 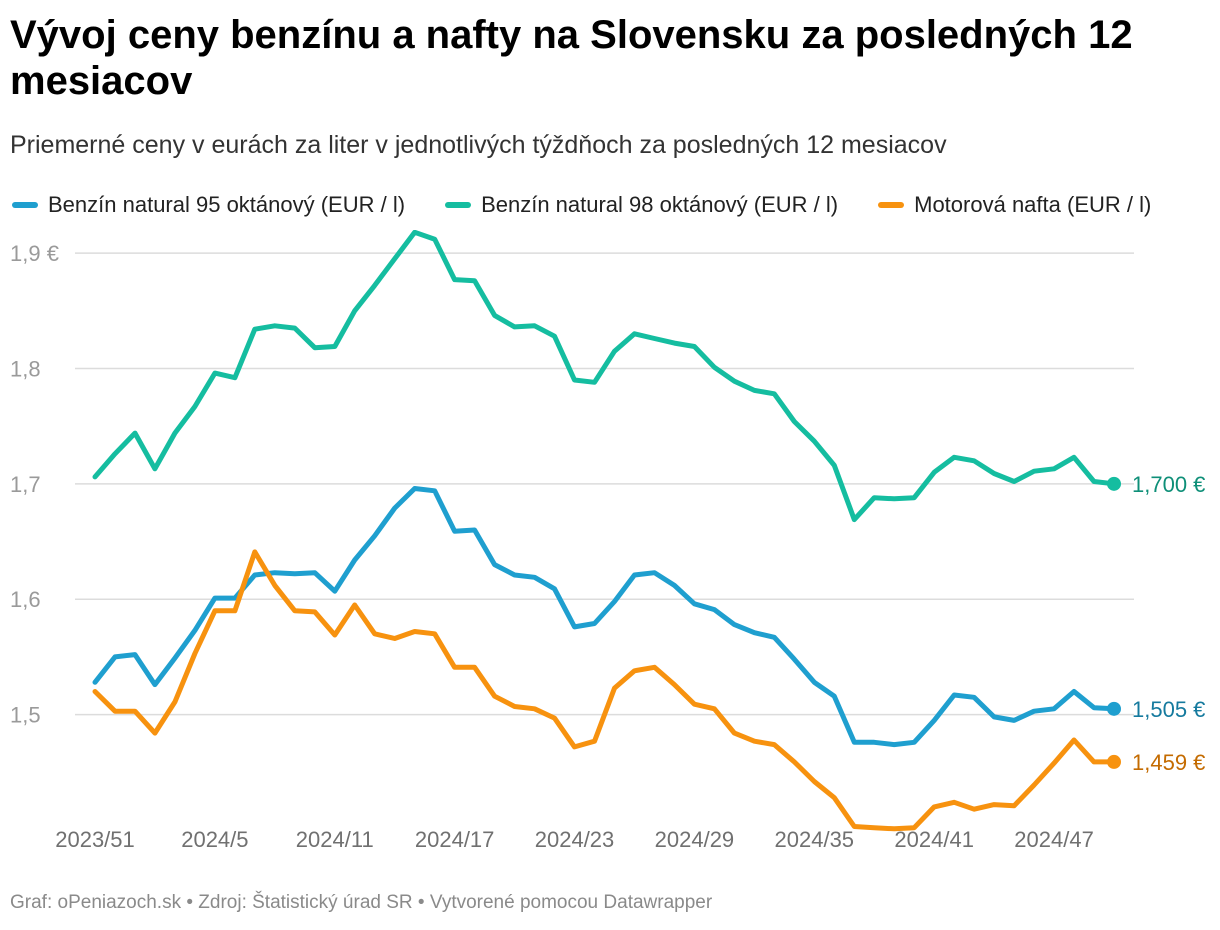 I want to click on y-tick-label: 1,5, so click(x=25, y=715).